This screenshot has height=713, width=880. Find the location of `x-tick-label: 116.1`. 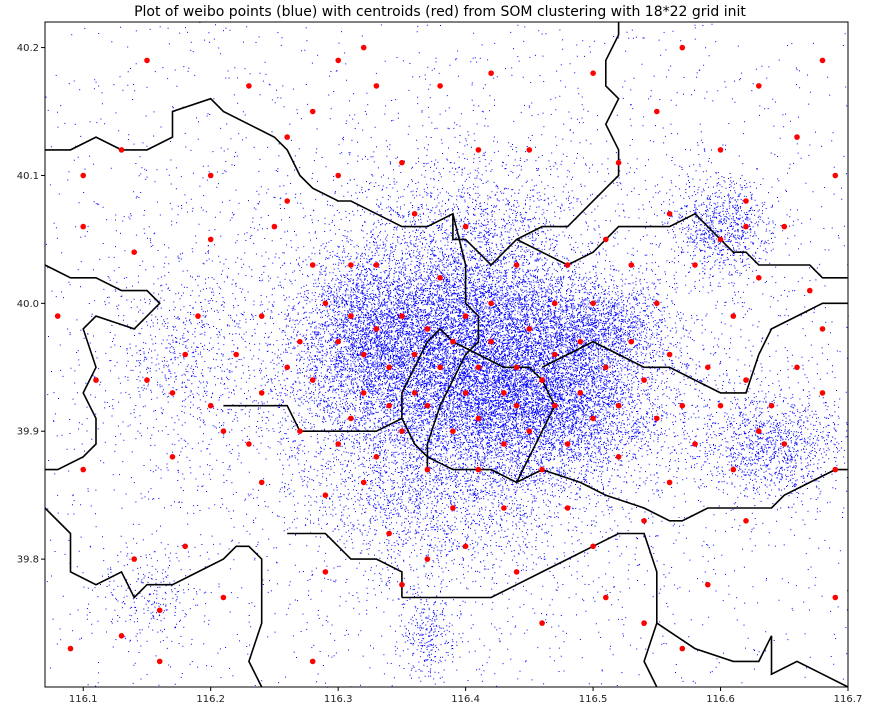

x-tick-label: 116.1 is located at coordinates (83, 699).